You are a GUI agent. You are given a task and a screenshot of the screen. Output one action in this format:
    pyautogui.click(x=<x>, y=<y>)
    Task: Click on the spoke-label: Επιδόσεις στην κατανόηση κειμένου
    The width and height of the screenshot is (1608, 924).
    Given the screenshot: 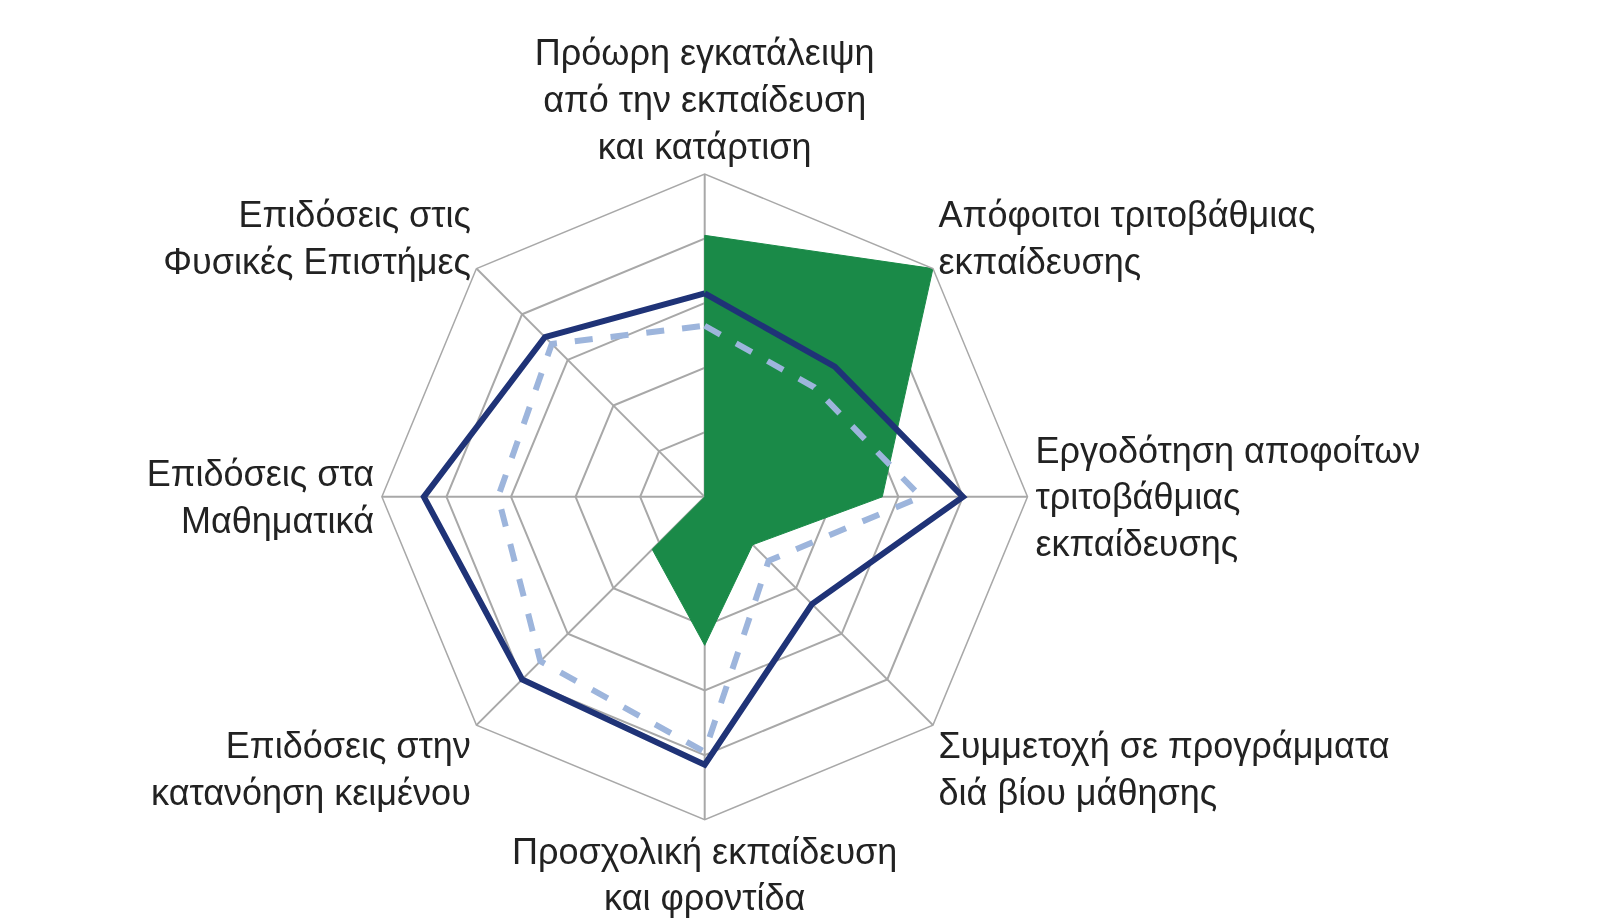 What is the action you would take?
    pyautogui.click(x=311, y=769)
    